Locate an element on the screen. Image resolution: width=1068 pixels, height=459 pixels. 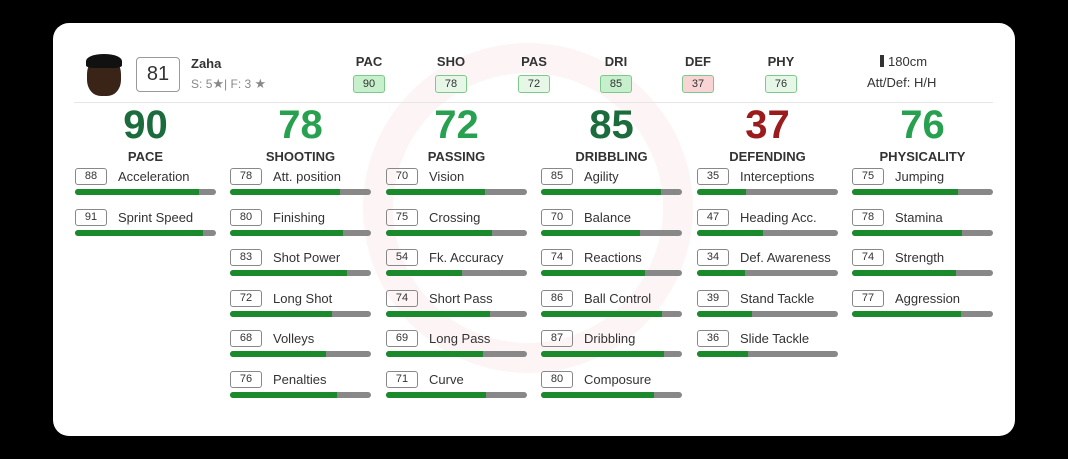
skills-weak-foot: S: 5★| F: 3 ★ is located at coordinates (229, 83).